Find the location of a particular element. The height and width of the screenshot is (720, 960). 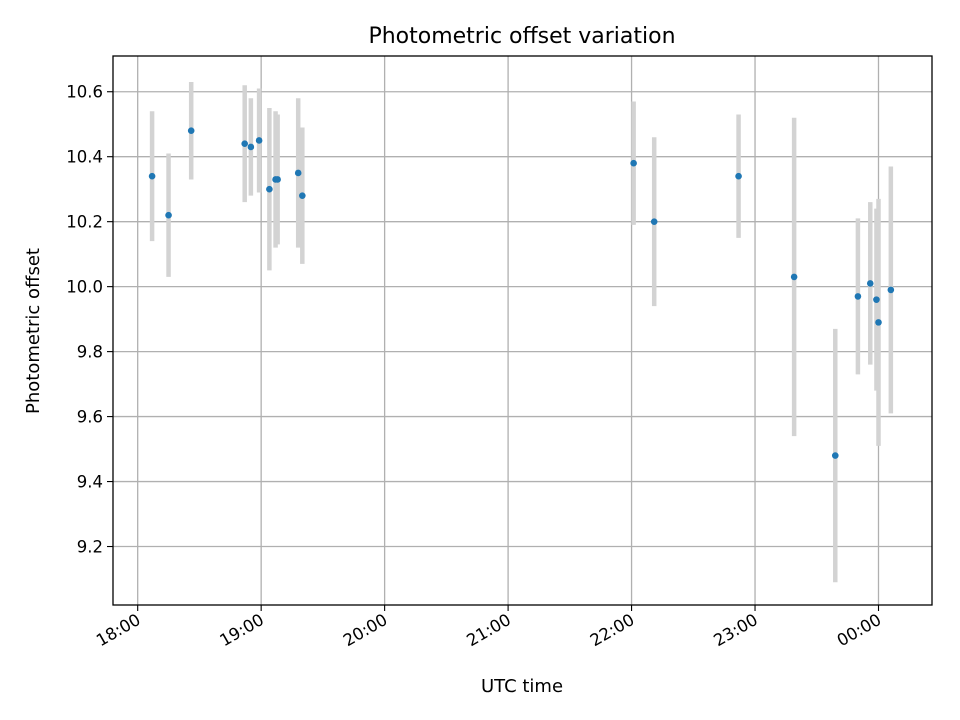

y-axis-ticks: 9.2 9.4 9.6 9.8 10.0 10.2 10.4 10.6 is located at coordinates (89, 320).